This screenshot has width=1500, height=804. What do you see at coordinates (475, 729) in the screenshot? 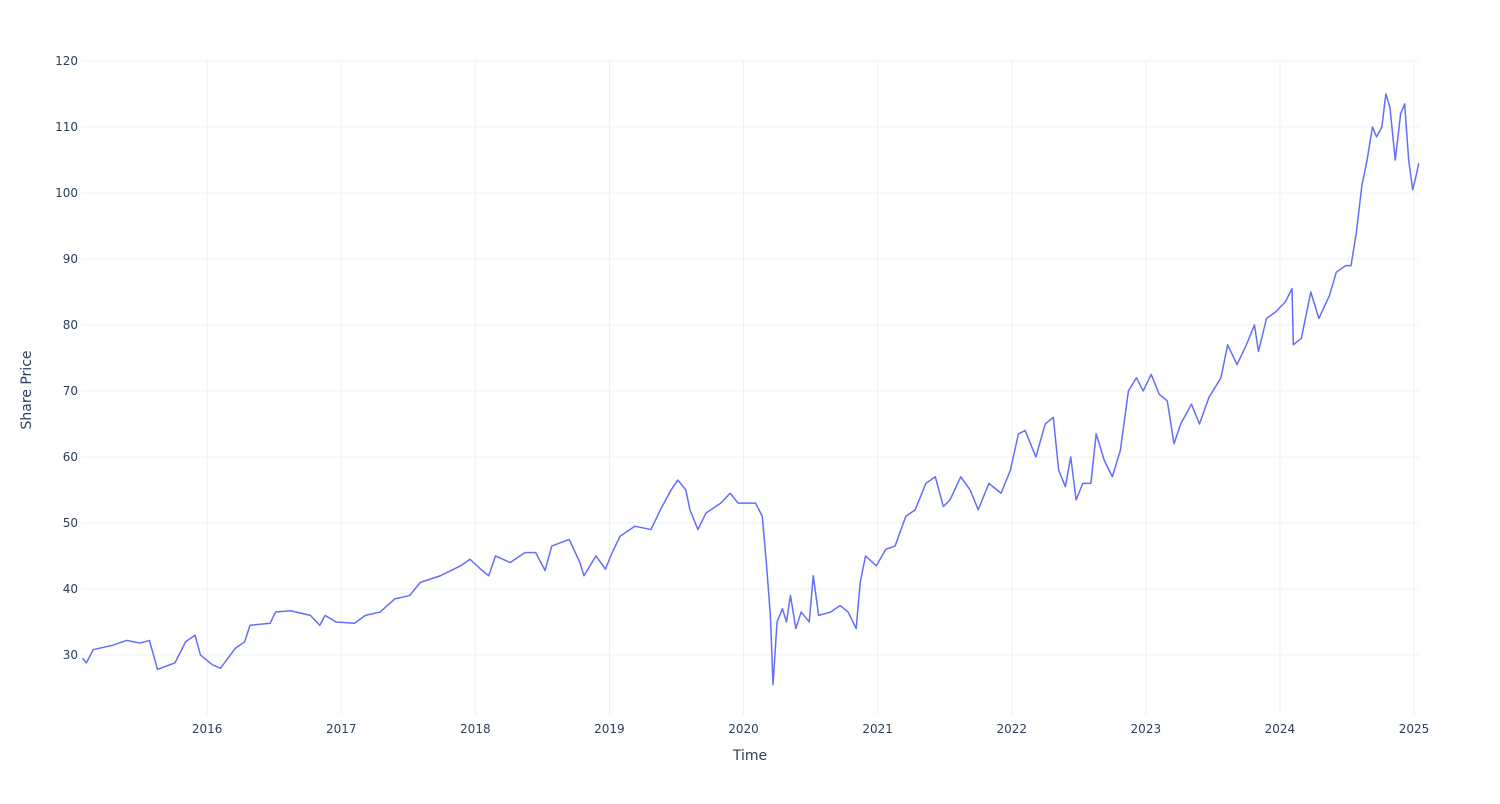
I see `x-tick-label: 2018` at bounding box center [475, 729].